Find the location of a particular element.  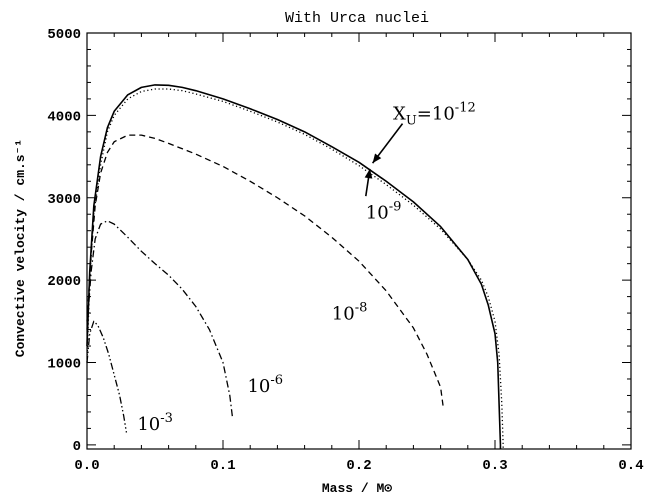

y-tick-label: 5000 is located at coordinates (64, 35).